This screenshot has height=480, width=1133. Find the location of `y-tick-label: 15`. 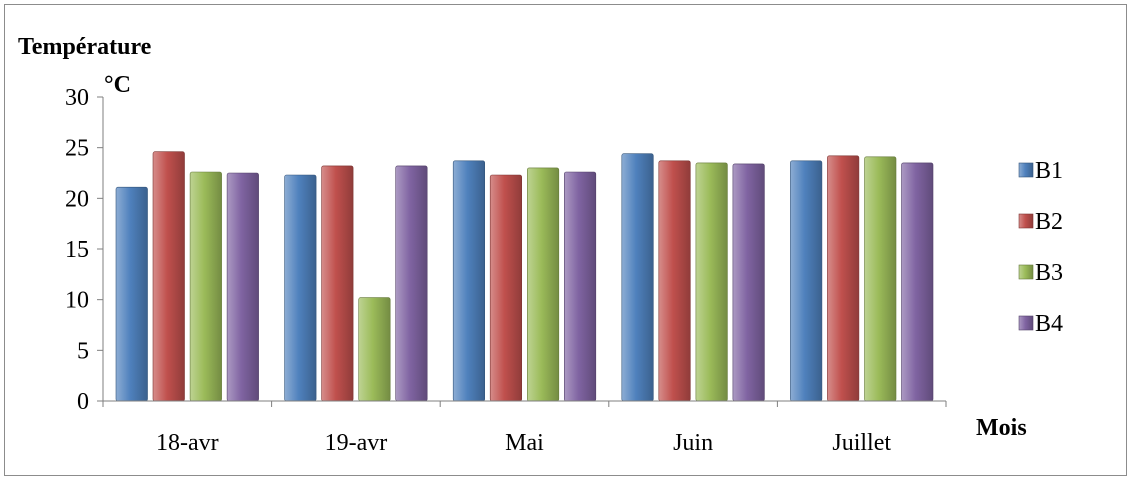

y-tick-label: 15 is located at coordinates (77, 250).